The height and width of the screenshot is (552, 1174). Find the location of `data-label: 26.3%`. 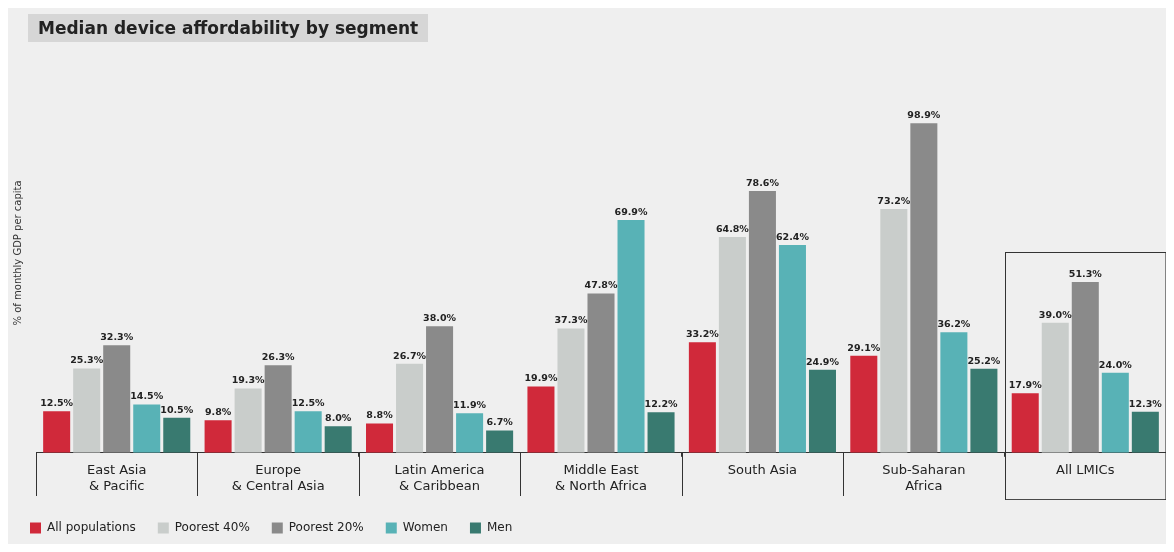

data-label: 26.3% is located at coordinates (278, 356).